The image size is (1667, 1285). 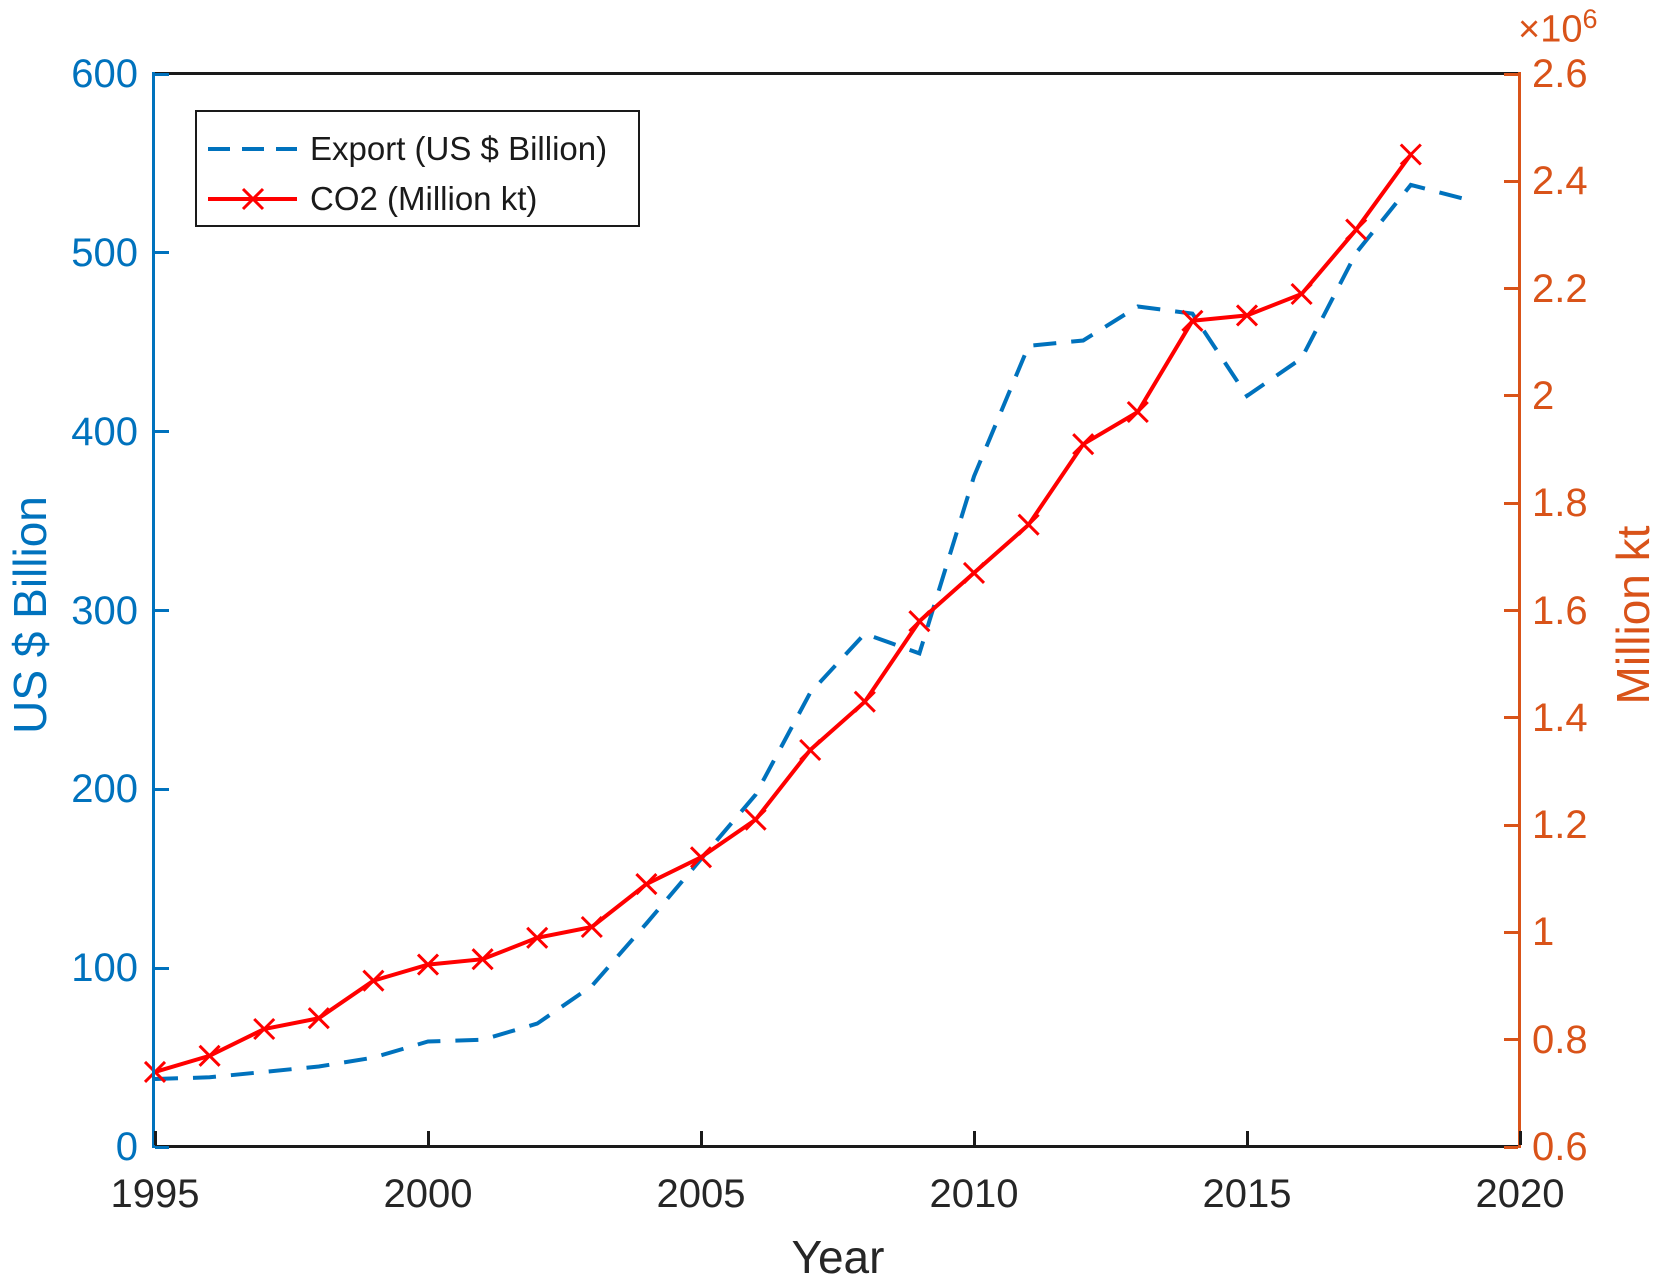 What do you see at coordinates (1543, 395) in the screenshot?
I see `right-axis-tick-label: 2` at bounding box center [1543, 395].